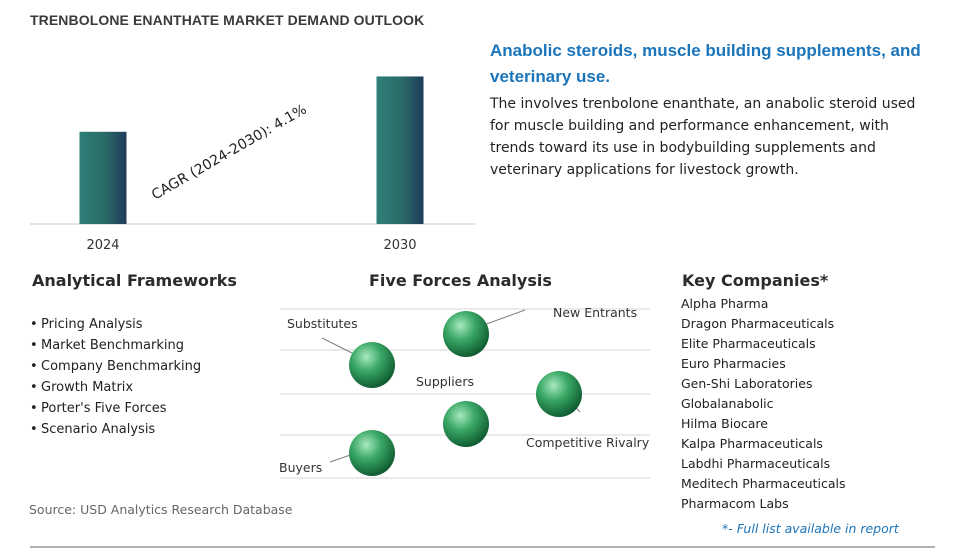 This screenshot has height=559, width=958. Describe the element at coordinates (755, 280) in the screenshot. I see `companies-heading: Key Companies*` at that location.